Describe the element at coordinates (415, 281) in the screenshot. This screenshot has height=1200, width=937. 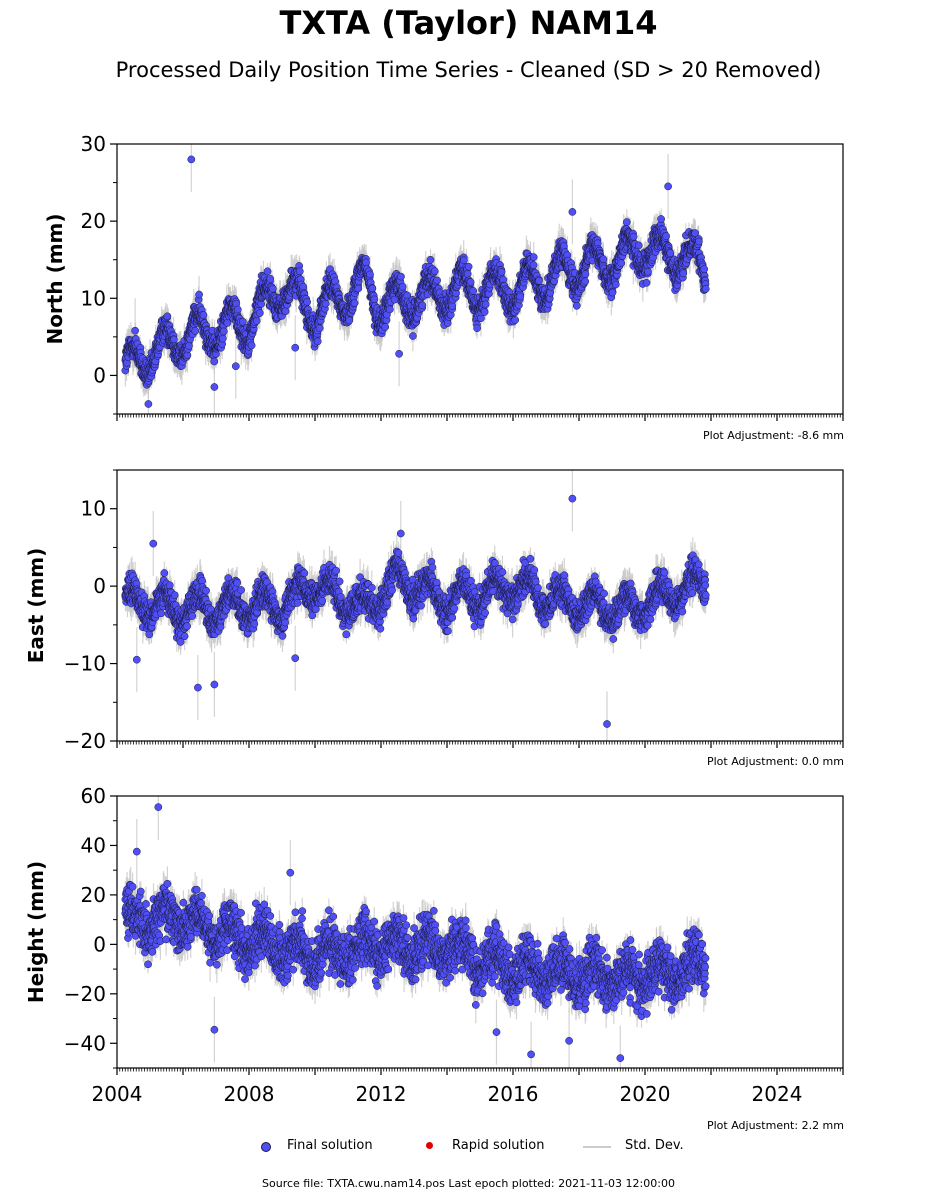
I see `data-points` at that location.